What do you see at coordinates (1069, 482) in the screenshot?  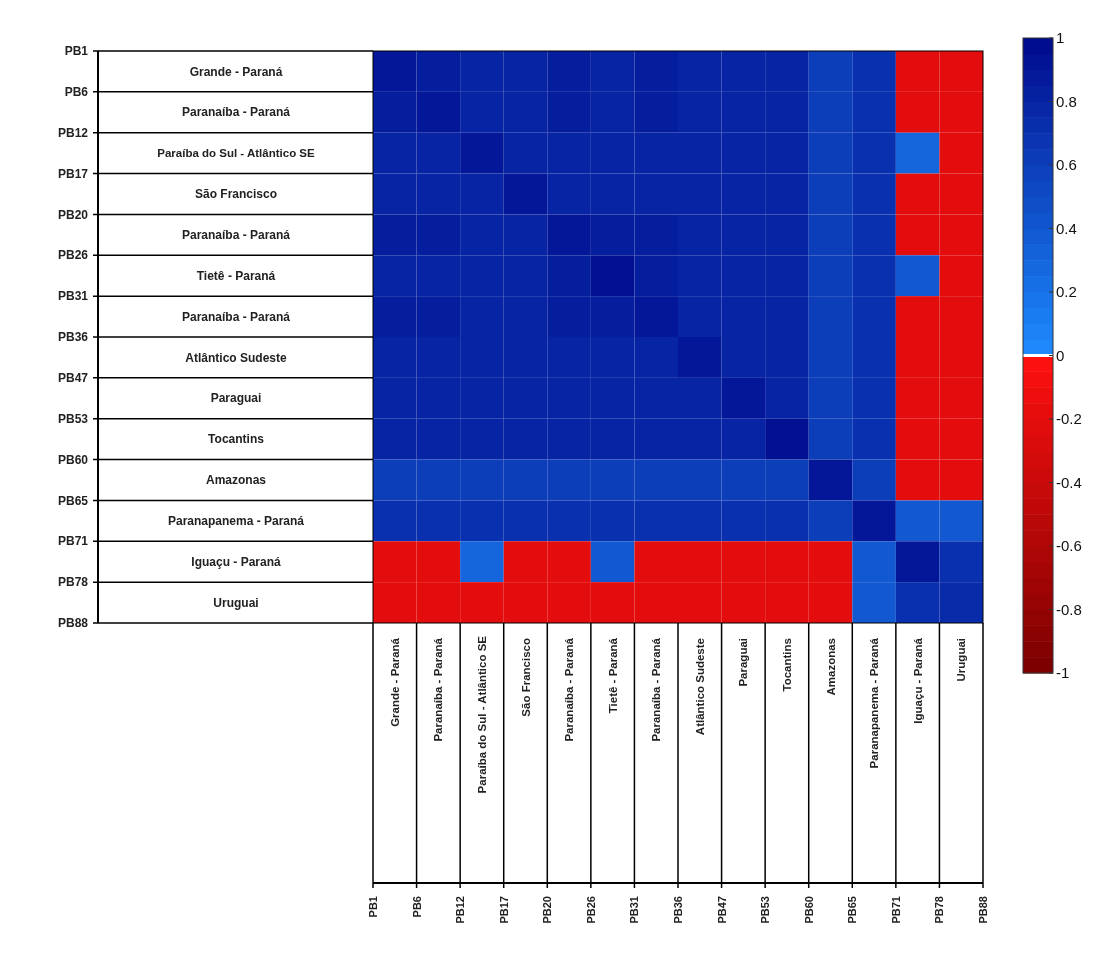 I see `color-bar-label: -0.4` at bounding box center [1069, 482].